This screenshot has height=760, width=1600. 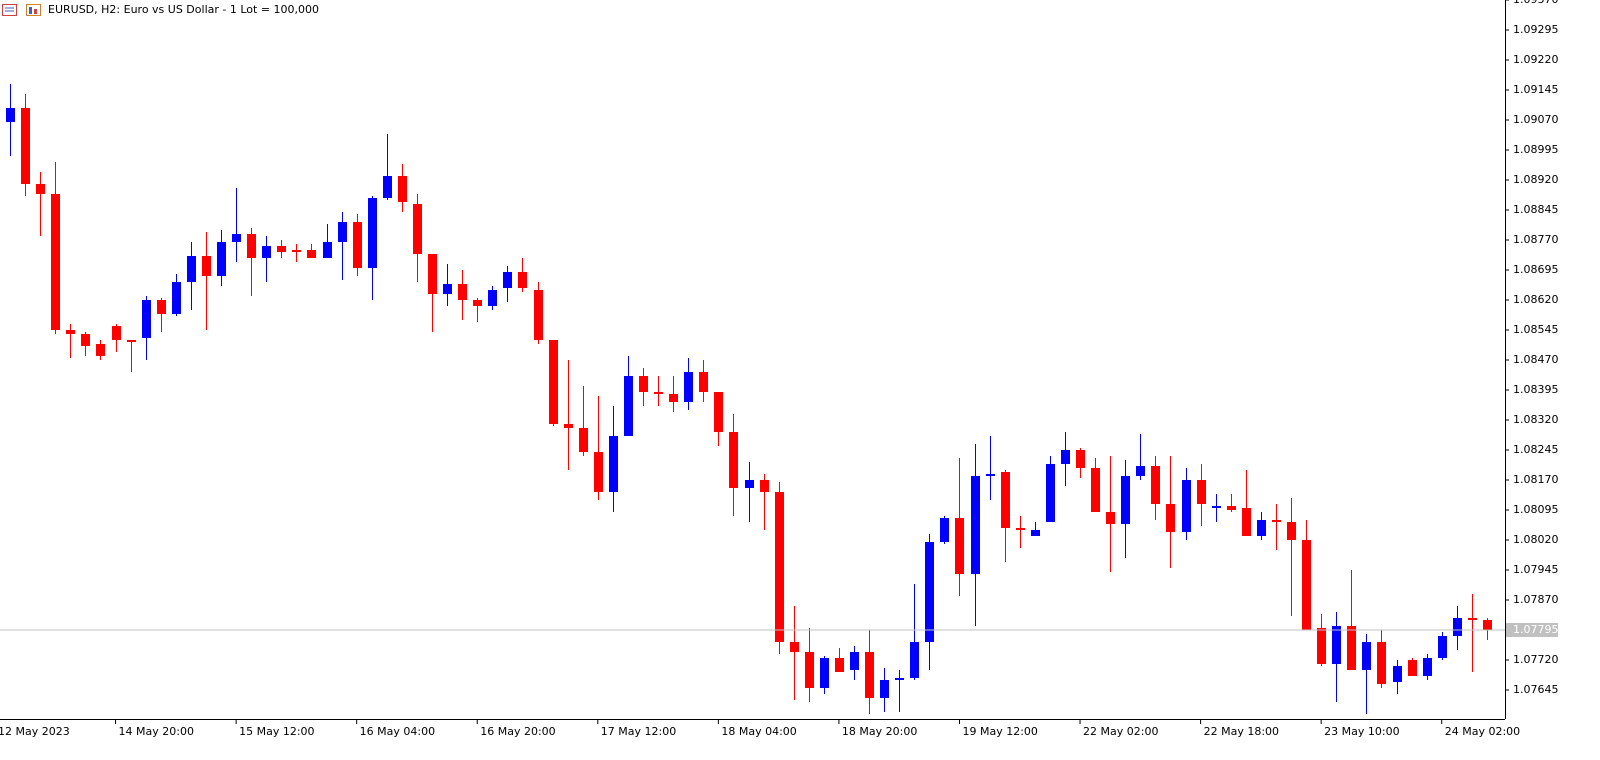 I want to click on y-tick-label: 1.08620, so click(x=1536, y=299).